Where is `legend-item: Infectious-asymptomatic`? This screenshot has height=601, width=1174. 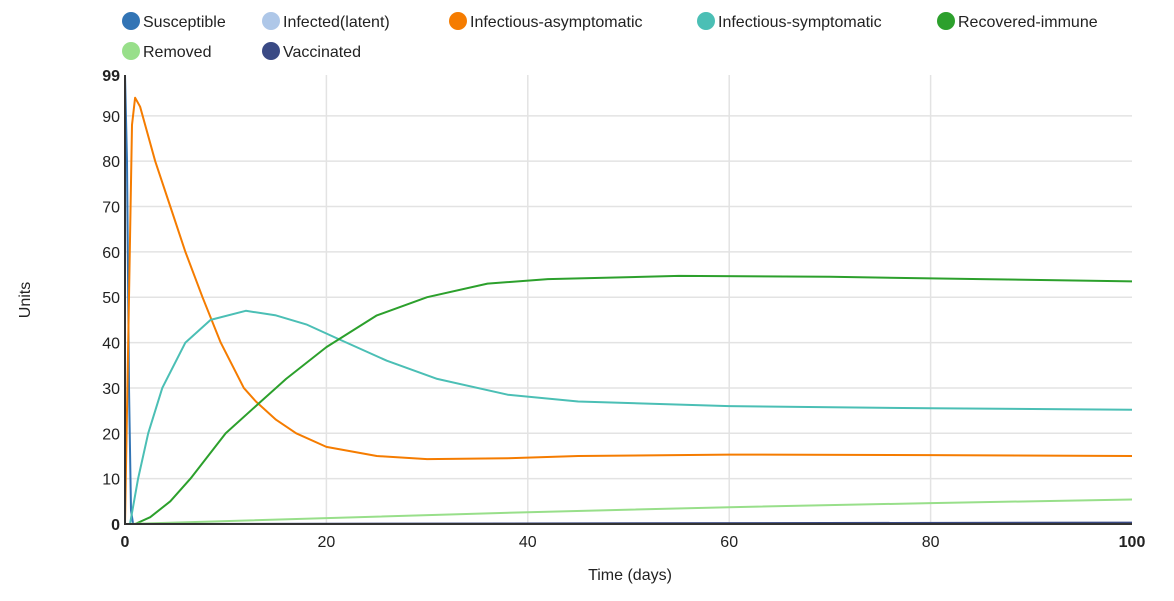 legend-item: Infectious-asymptomatic is located at coordinates (546, 21).